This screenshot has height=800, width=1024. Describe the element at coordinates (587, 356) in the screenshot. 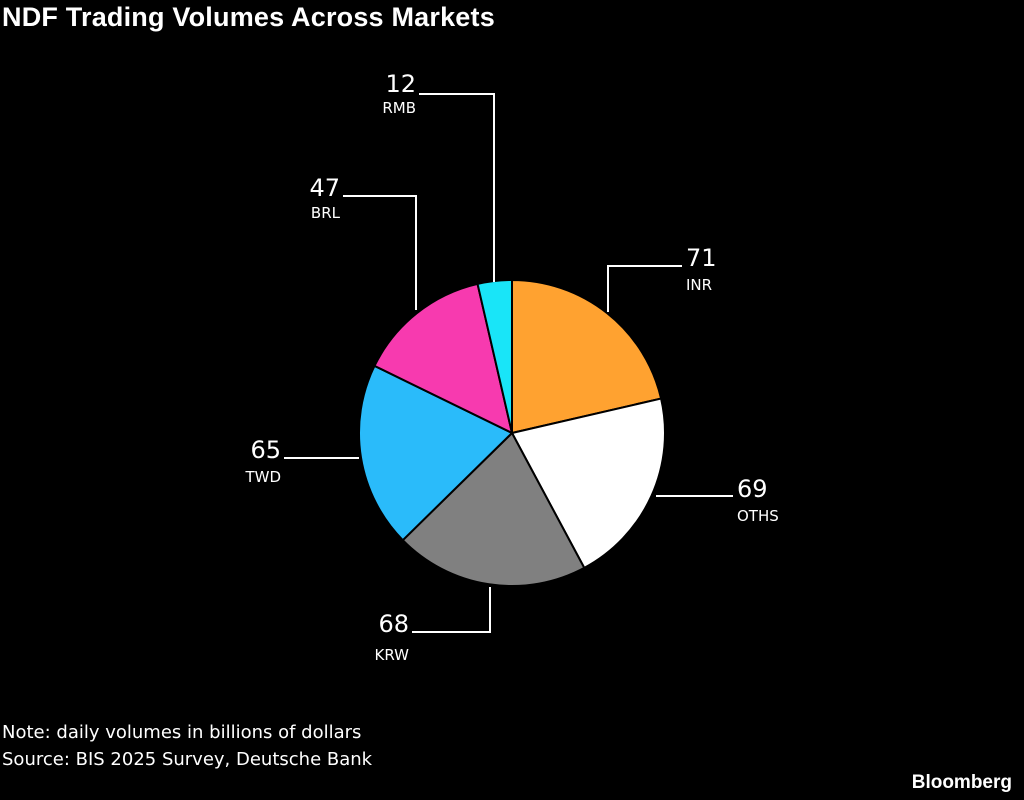

I see `pie-slice-inr` at that location.